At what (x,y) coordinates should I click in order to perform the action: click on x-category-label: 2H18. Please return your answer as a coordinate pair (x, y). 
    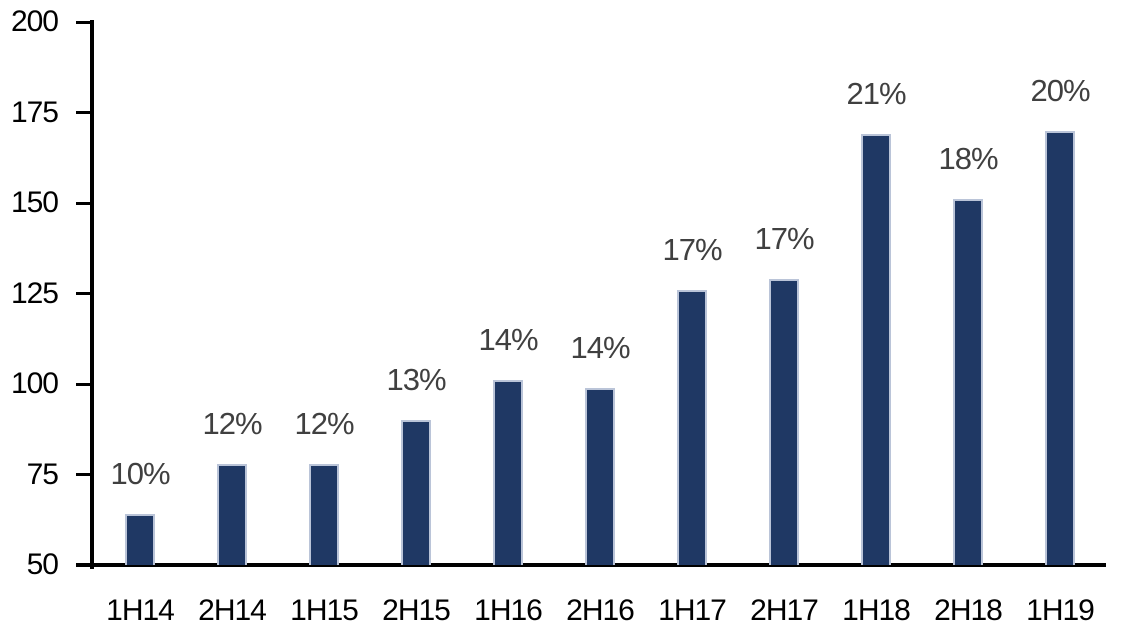
    Looking at the image, I should click on (968, 610).